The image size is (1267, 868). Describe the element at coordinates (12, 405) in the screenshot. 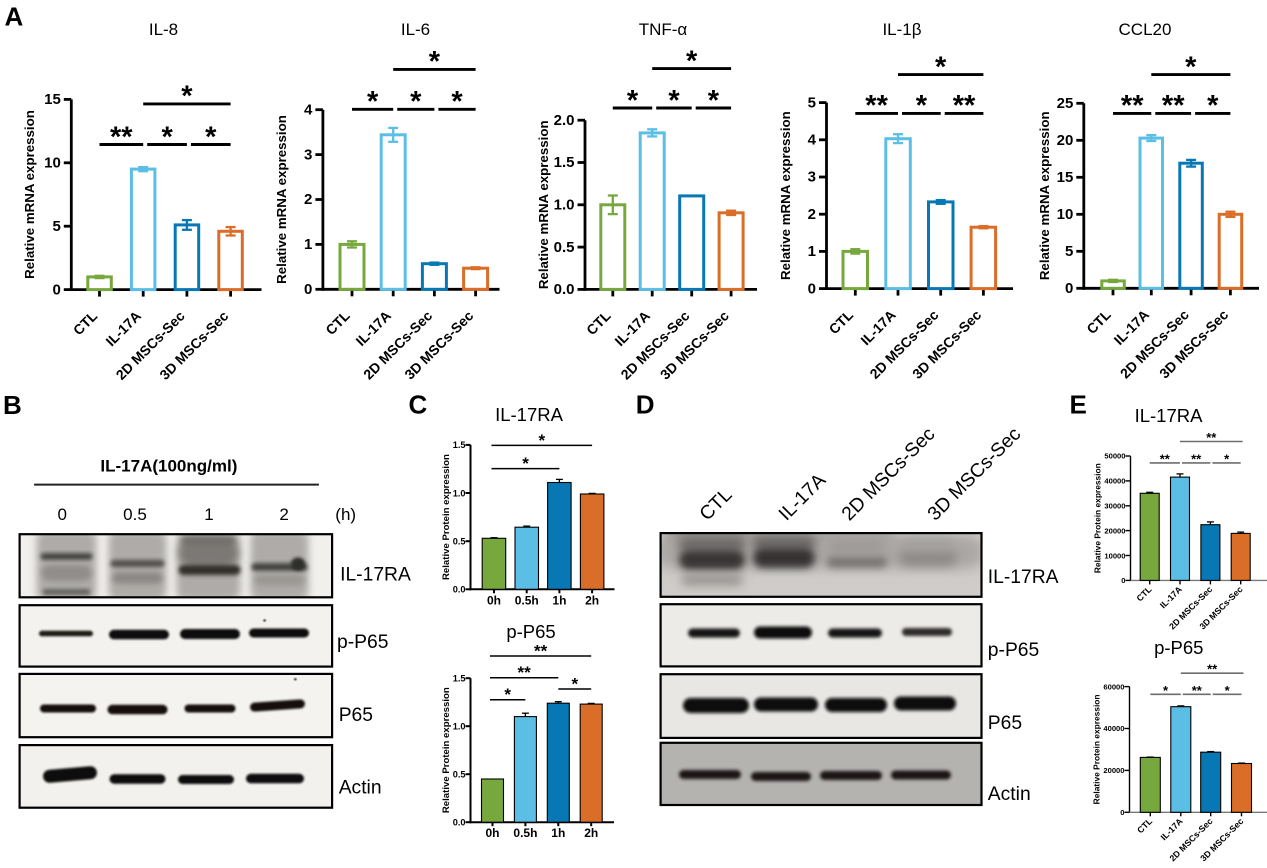

I see `svg-text: B` at that location.